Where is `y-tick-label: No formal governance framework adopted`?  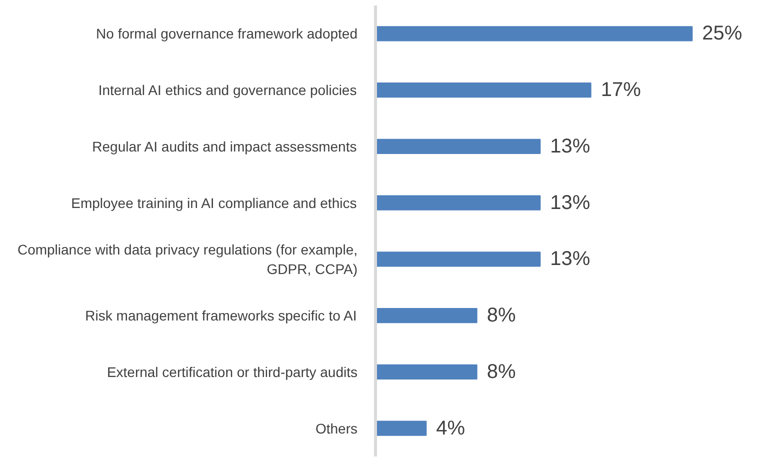
y-tick-label: No formal governance framework adopted is located at coordinates (227, 34).